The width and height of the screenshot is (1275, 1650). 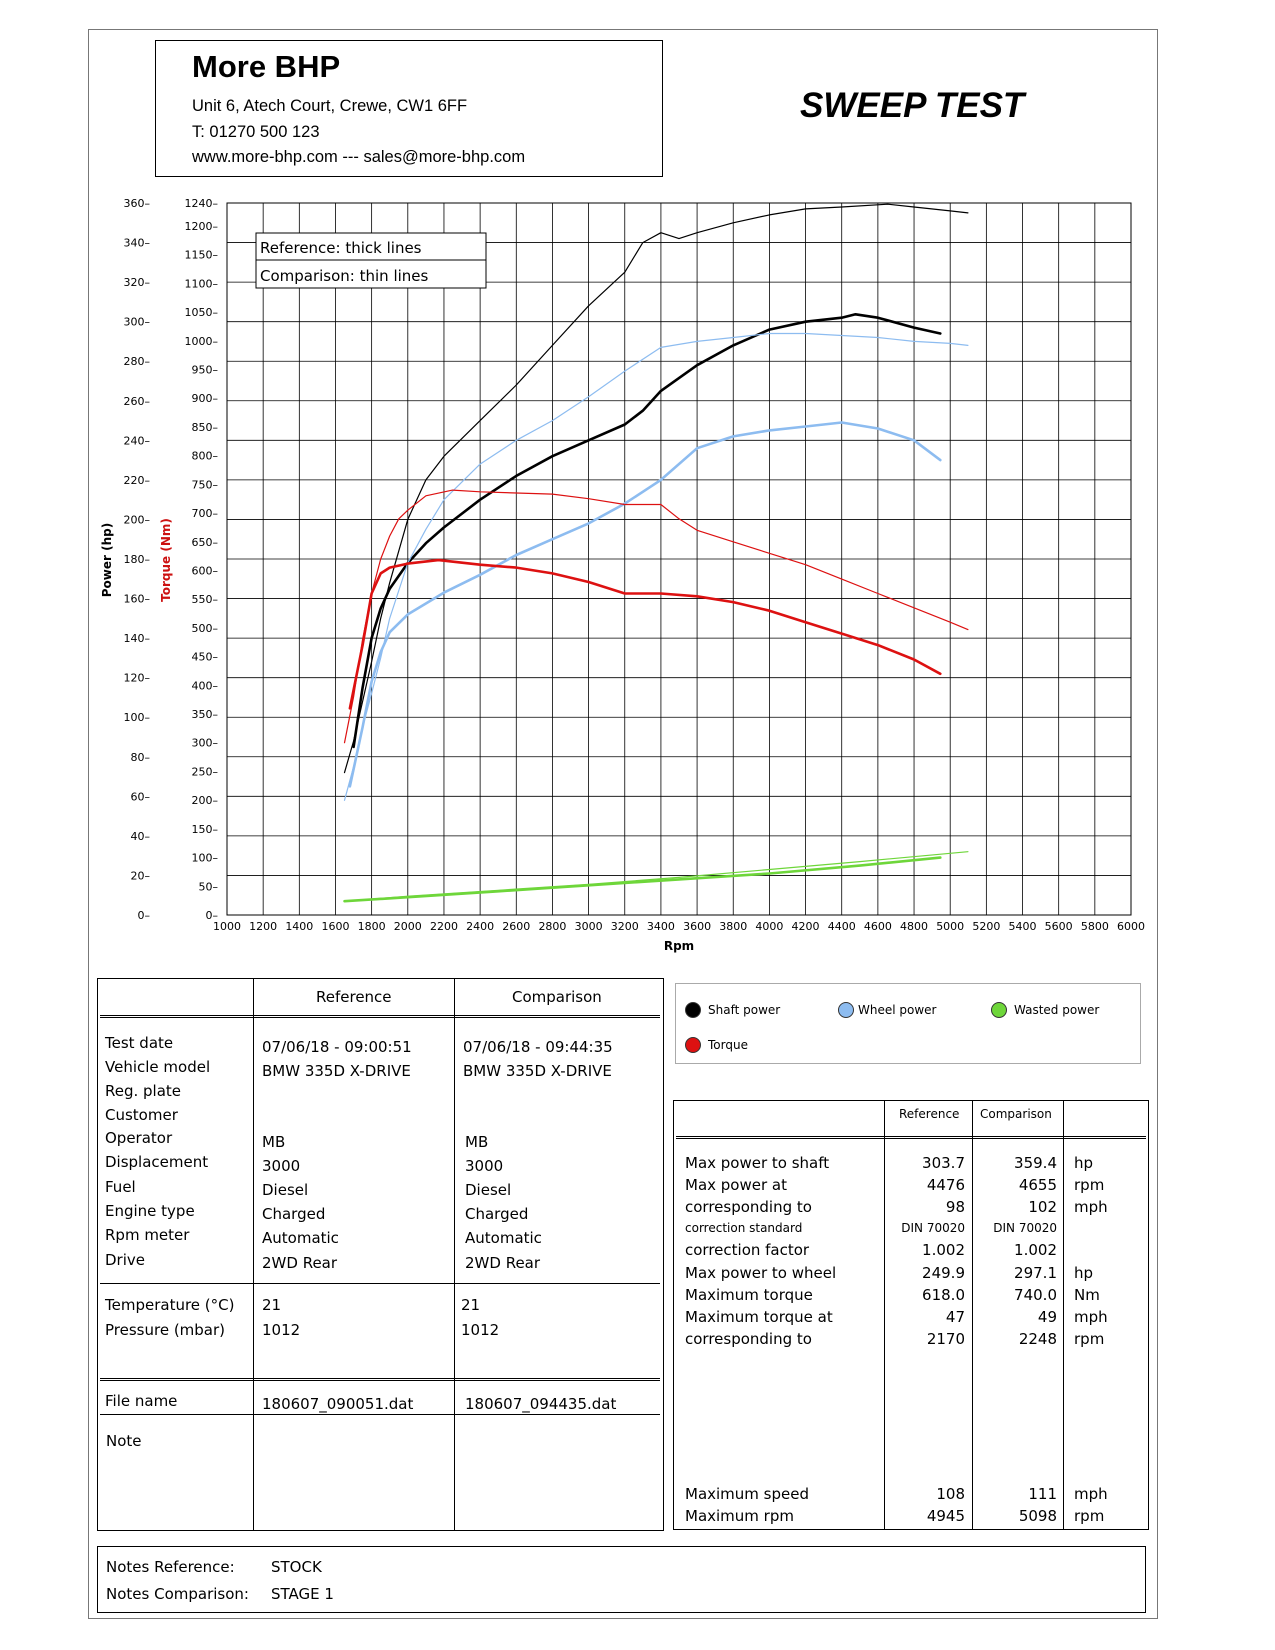 I want to click on x-tick-label: 1600, so click(x=335, y=926).